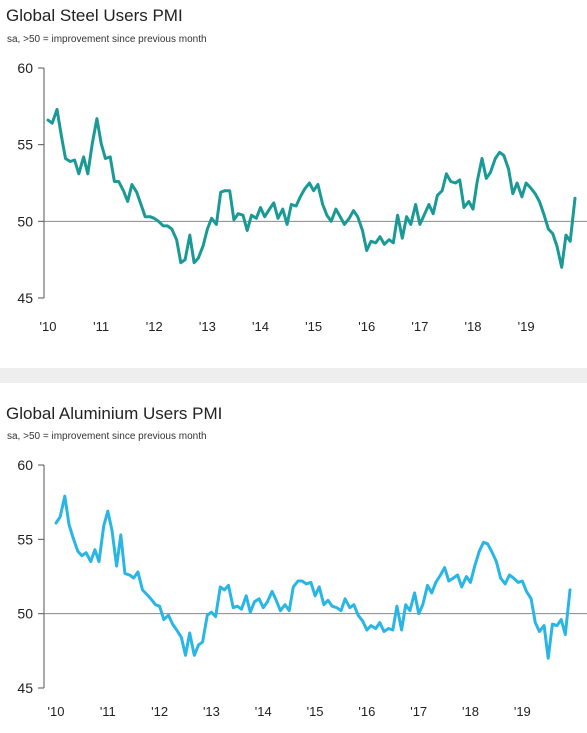 This screenshot has width=587, height=733. Describe the element at coordinates (94, 15) in the screenshot. I see `chart-title: Global Steel Users PMI` at that location.